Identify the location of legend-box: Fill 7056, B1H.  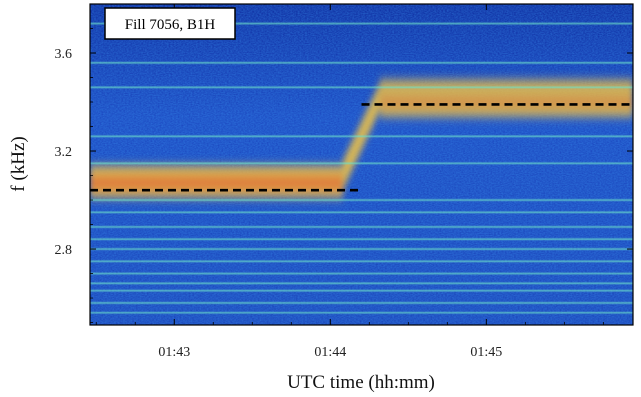
(170, 23).